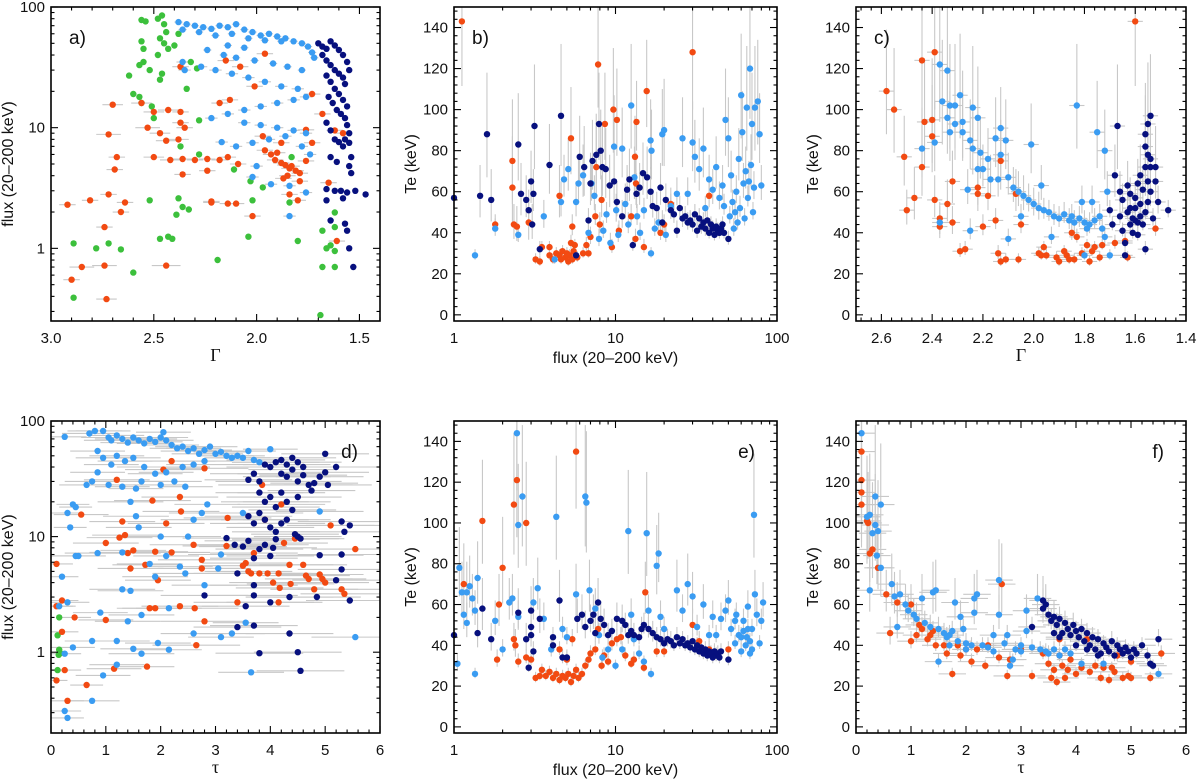  Describe the element at coordinates (435, 482) in the screenshot. I see `y-tick-label: 120` at that location.